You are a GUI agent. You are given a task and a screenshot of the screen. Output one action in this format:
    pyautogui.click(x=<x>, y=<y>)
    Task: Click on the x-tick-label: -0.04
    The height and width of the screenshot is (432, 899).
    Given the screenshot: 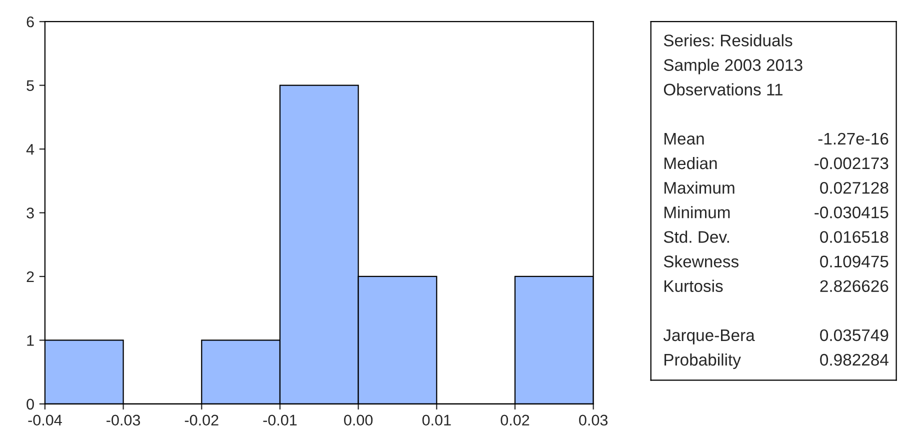 What is the action you would take?
    pyautogui.click(x=45, y=420)
    